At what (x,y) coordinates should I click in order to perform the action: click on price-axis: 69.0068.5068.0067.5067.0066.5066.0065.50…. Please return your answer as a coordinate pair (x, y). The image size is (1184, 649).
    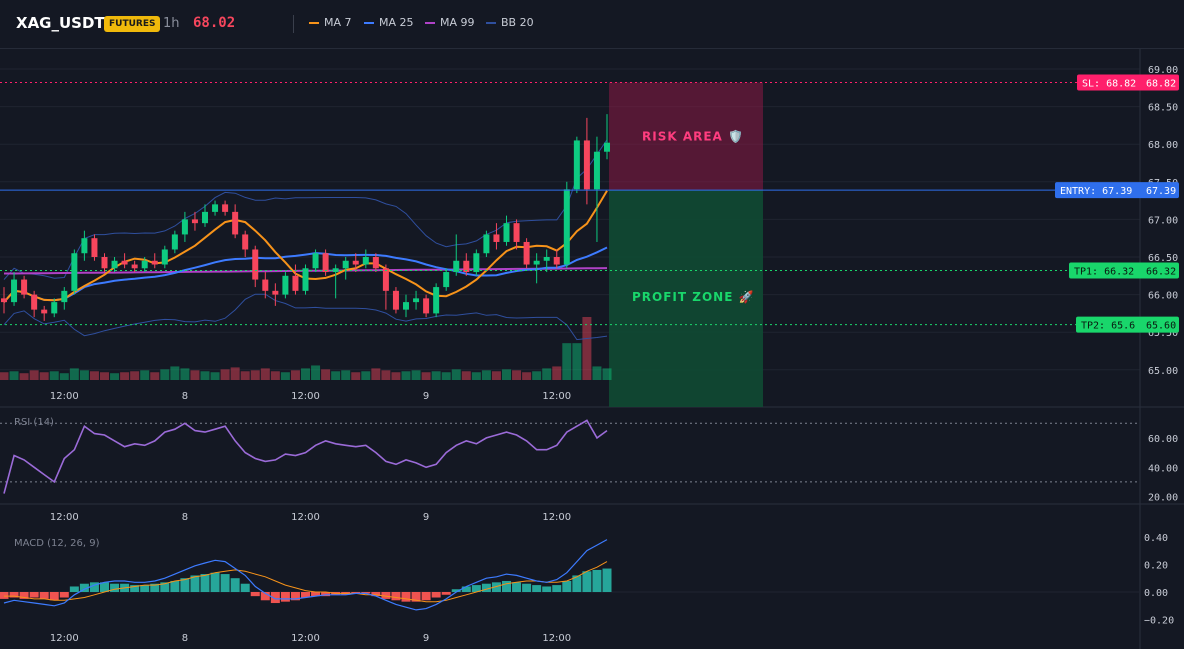
    Looking at the image, I should click on (1161, 346).